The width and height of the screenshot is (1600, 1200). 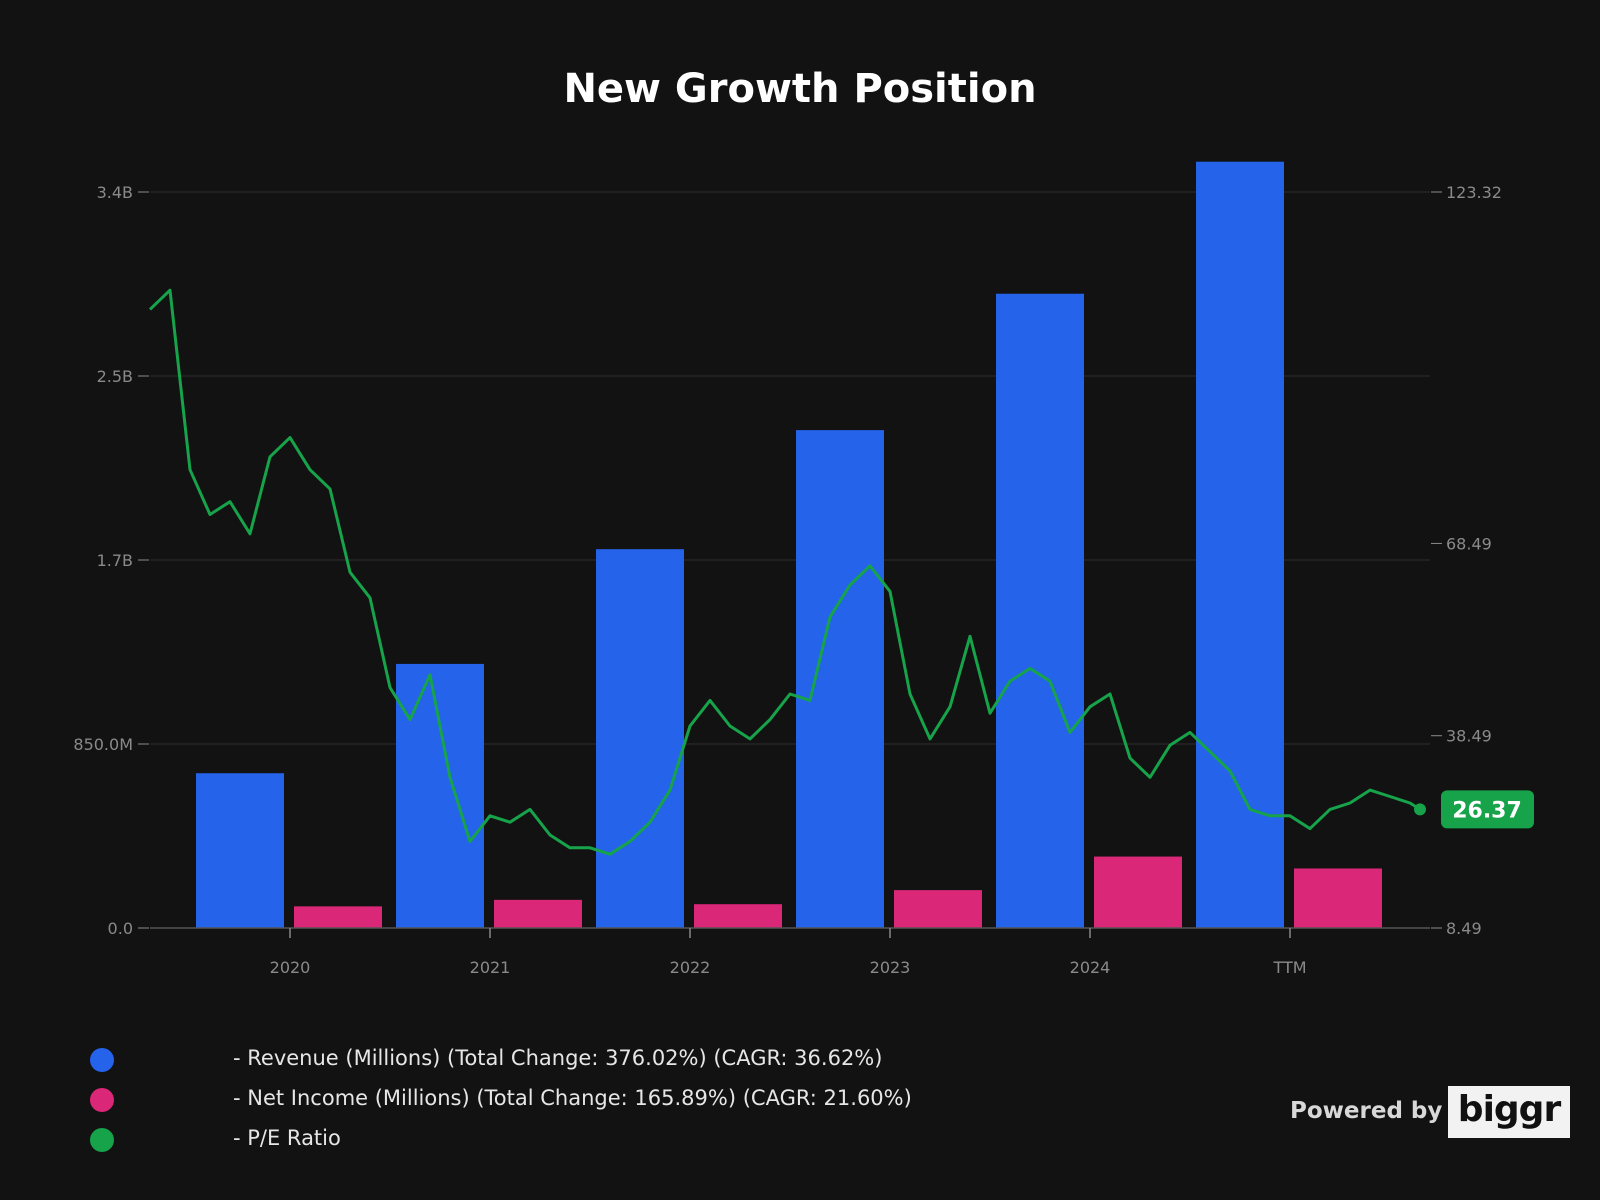 What do you see at coordinates (1090, 967) in the screenshot?
I see `x-tick-label: 2024` at bounding box center [1090, 967].